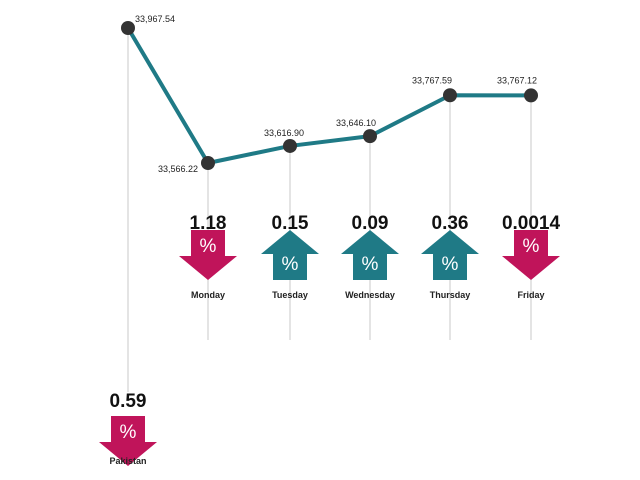  I want to click on percent-sign-monday: %, so click(208, 246).